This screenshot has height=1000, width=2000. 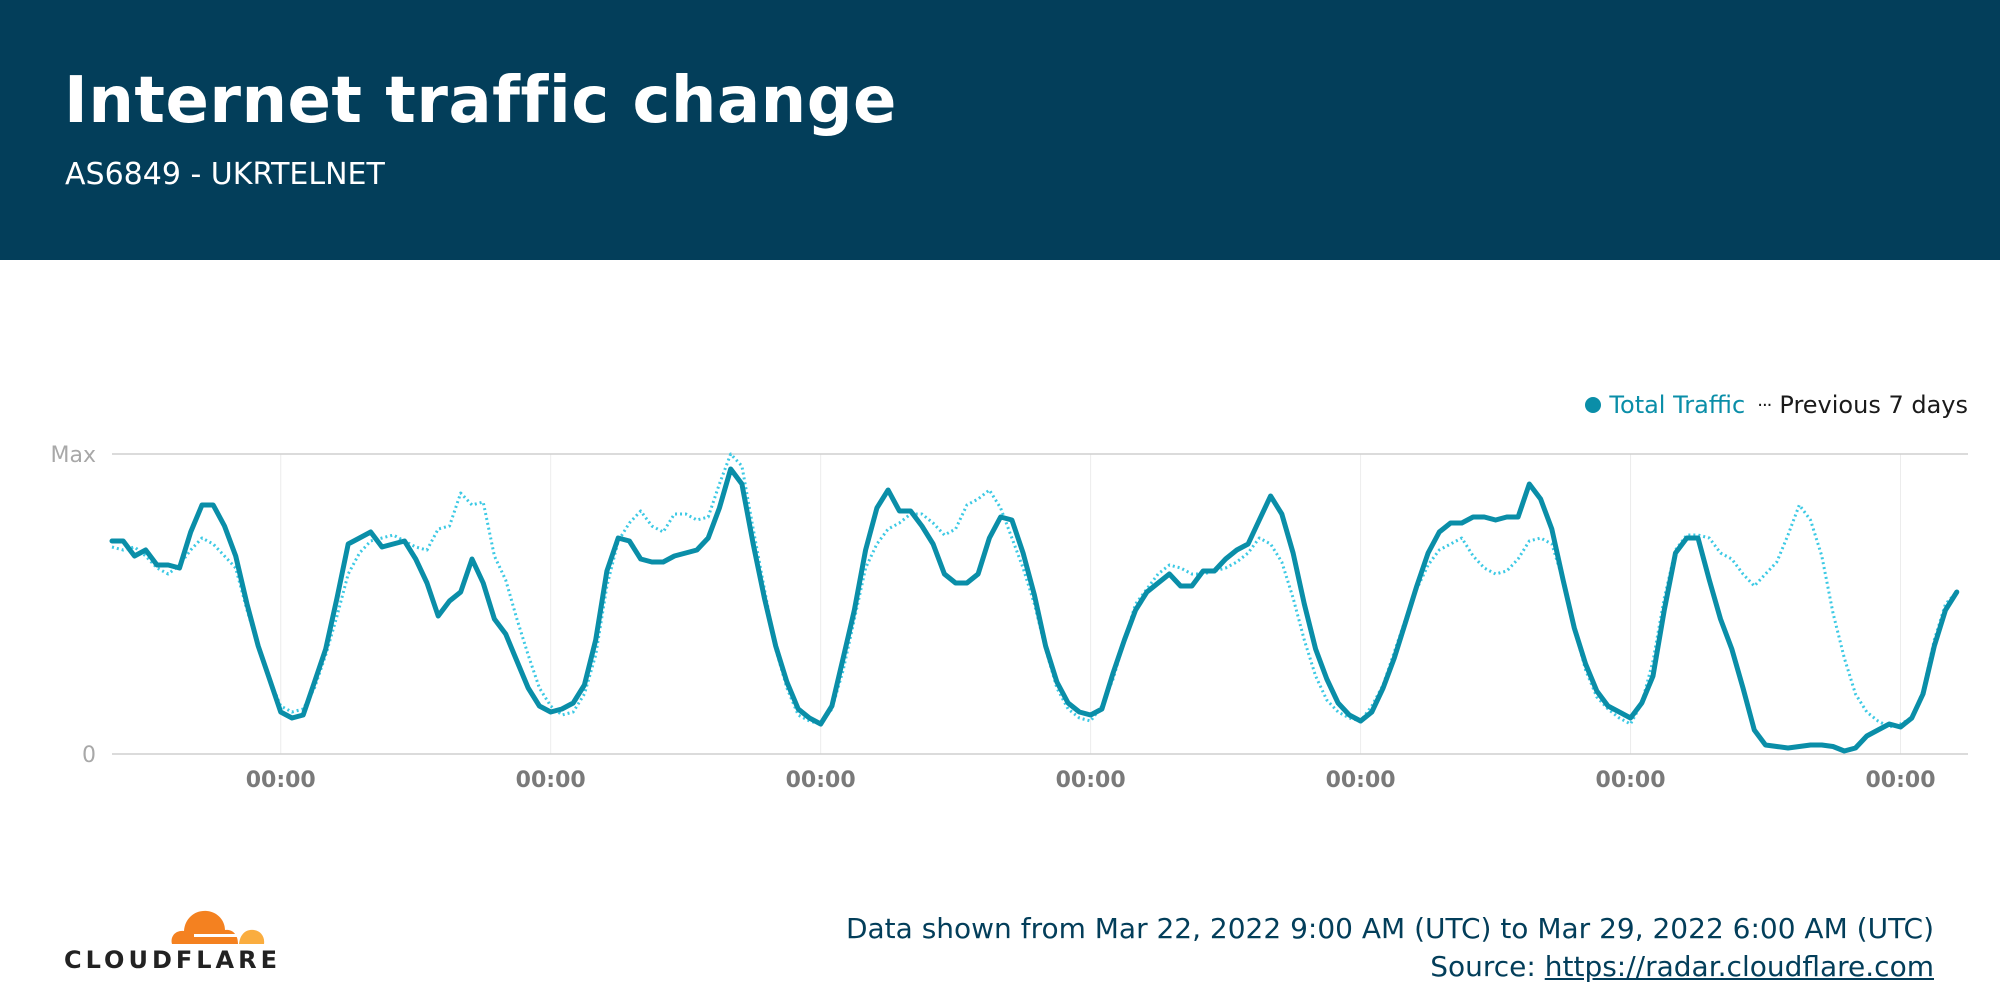 I want to click on legend-dot-icon, so click(x=1593, y=405).